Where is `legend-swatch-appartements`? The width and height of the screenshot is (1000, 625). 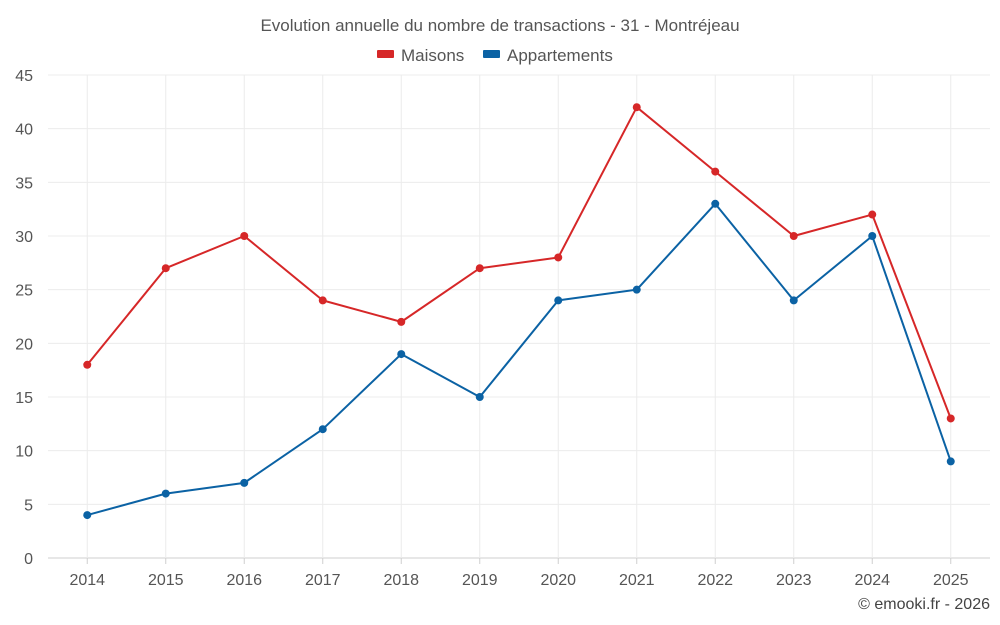 legend-swatch-appartements is located at coordinates (491, 54).